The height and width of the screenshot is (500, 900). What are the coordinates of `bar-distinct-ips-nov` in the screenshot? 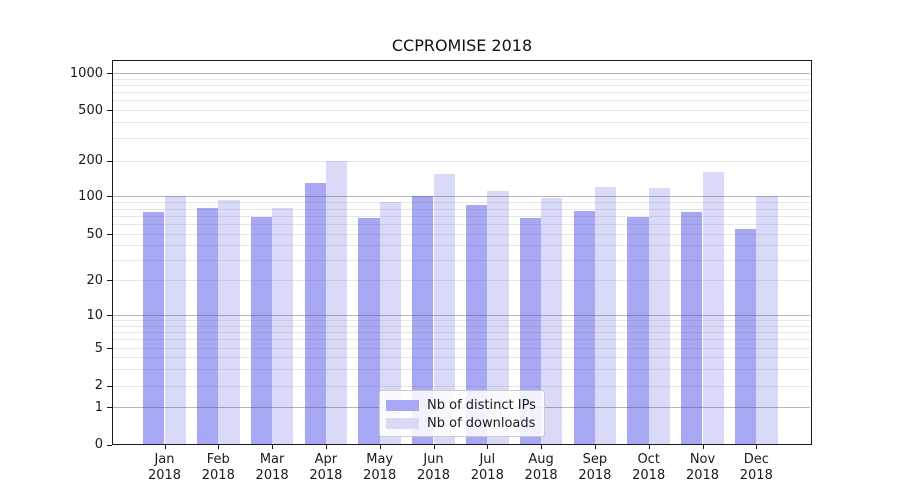 It's located at (692, 328).